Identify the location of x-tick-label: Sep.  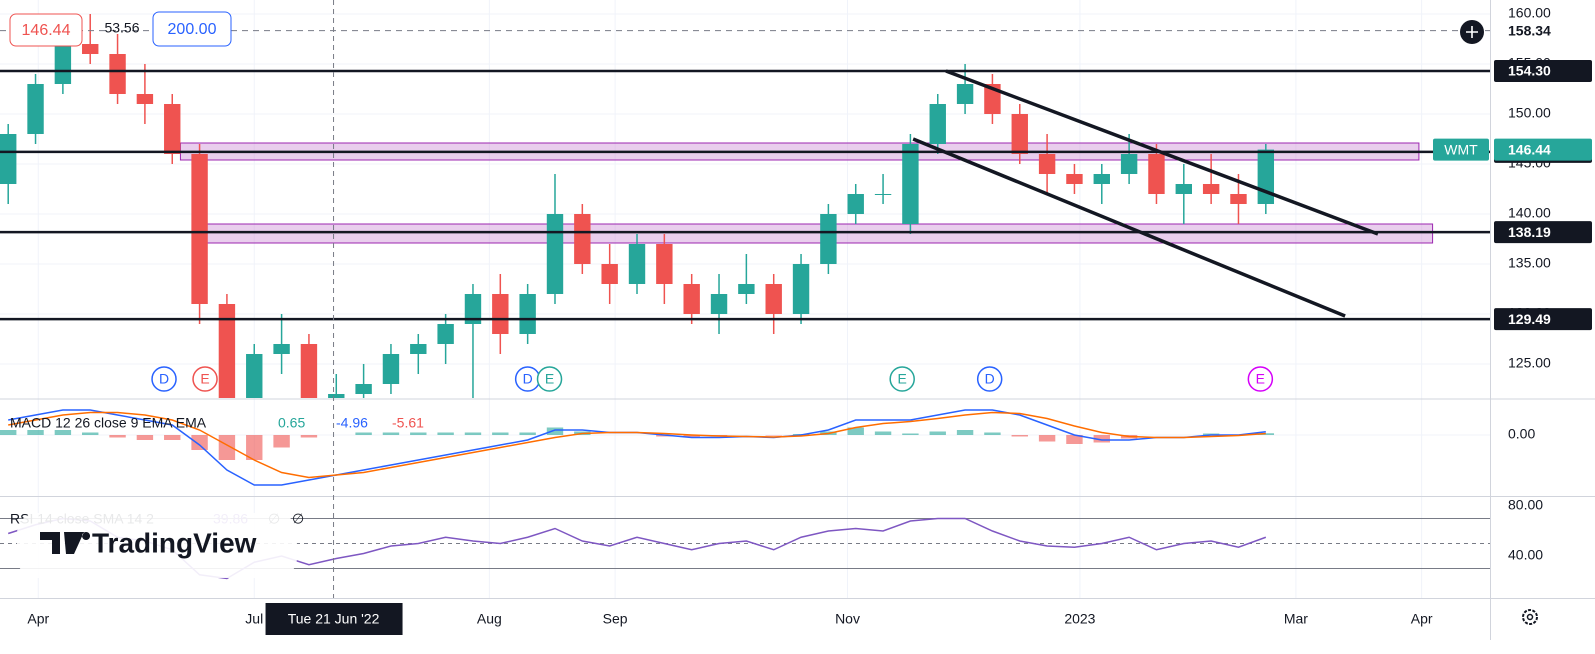
(615, 619).